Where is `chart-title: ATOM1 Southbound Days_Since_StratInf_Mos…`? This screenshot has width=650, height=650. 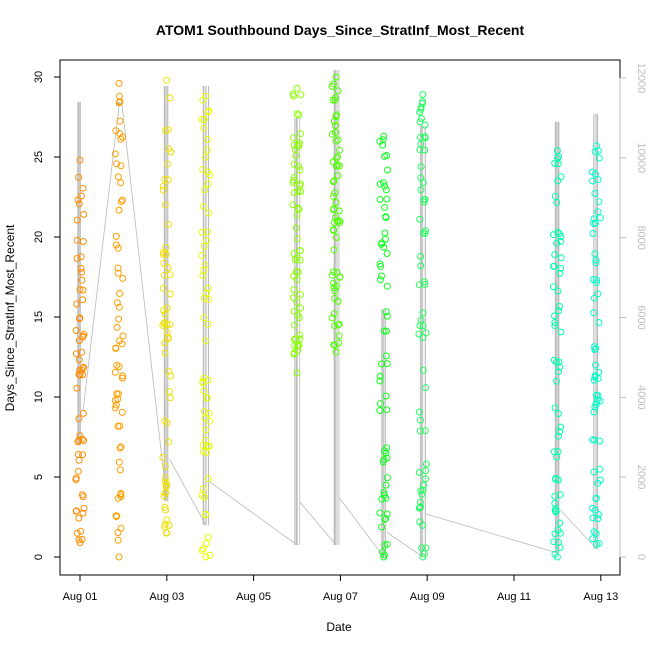 chart-title: ATOM1 Southbound Days_Since_StratInf_Mos… is located at coordinates (340, 30).